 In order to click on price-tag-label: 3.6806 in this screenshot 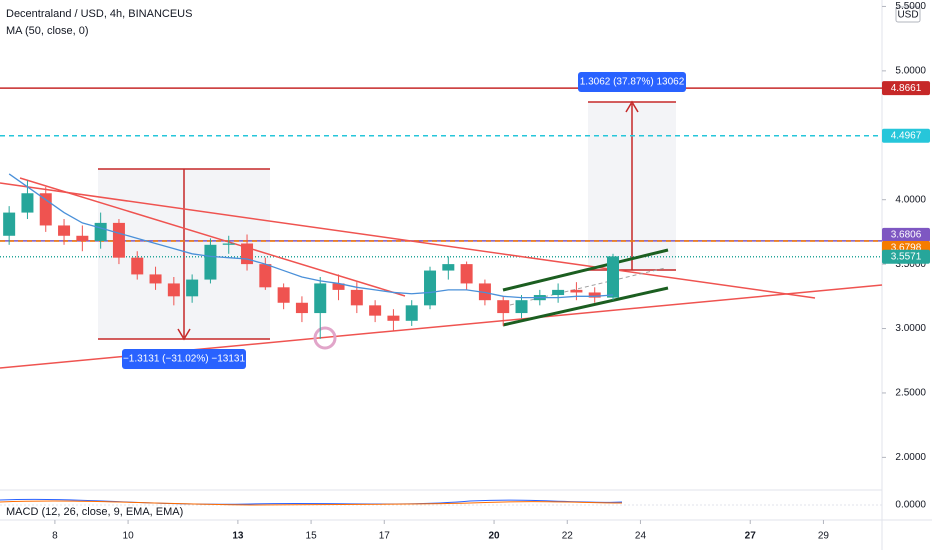, I will do `click(906, 234)`.